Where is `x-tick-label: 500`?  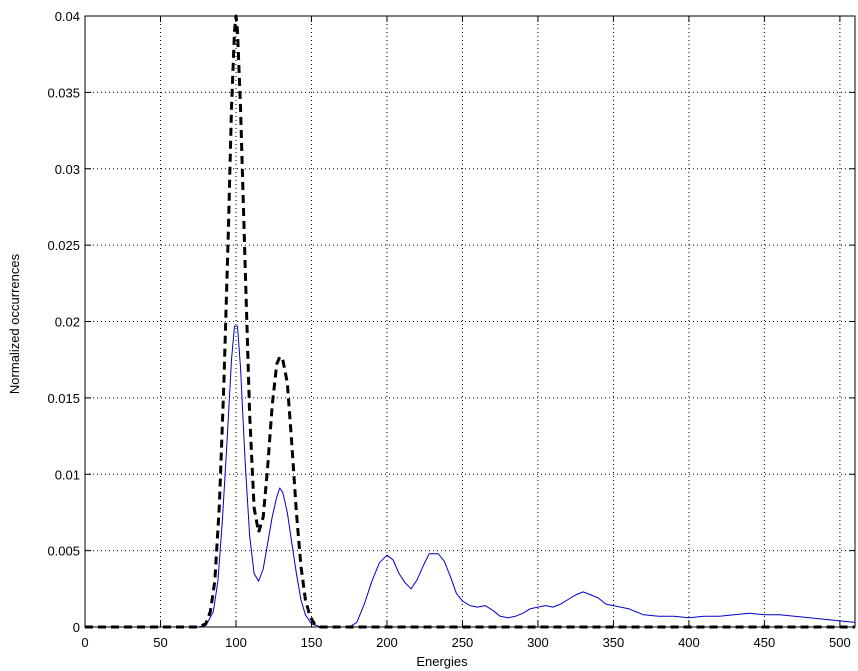 x-tick-label: 500 is located at coordinates (840, 642).